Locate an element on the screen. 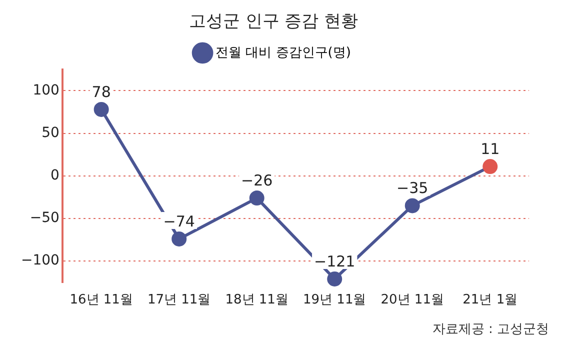 This screenshot has height=348, width=567. x-tick-label: 20년 11월 is located at coordinates (412, 300).